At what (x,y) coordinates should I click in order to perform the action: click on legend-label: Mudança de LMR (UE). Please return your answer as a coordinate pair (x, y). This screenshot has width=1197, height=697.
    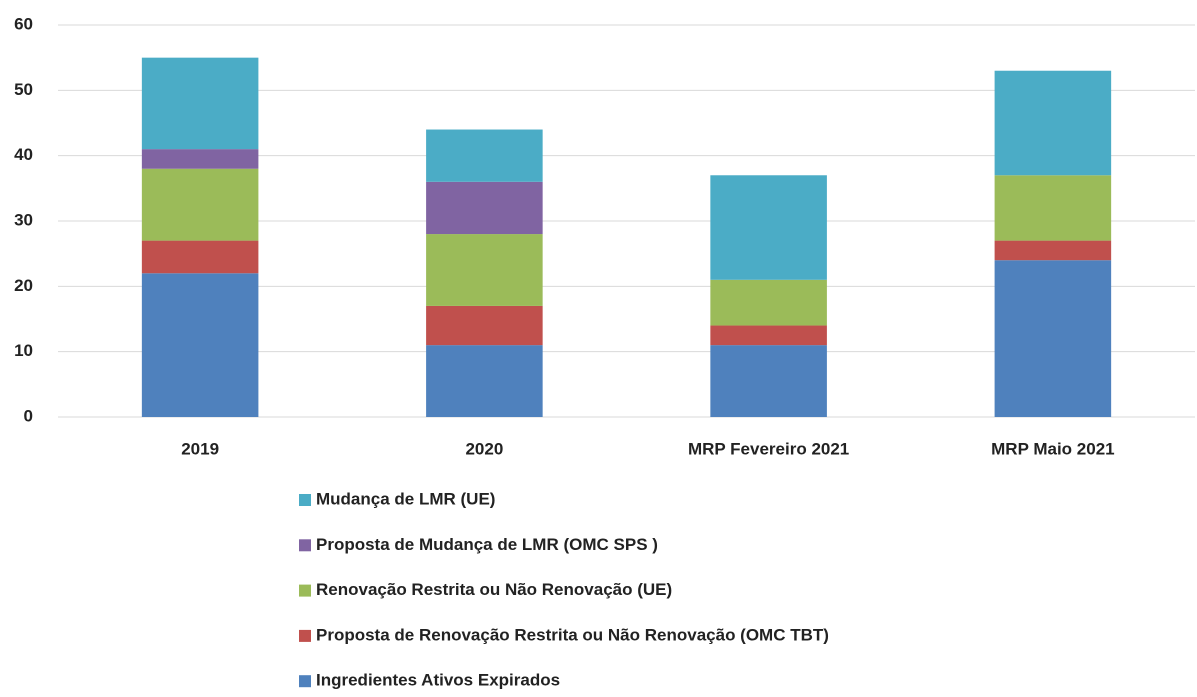
    Looking at the image, I should click on (405, 498).